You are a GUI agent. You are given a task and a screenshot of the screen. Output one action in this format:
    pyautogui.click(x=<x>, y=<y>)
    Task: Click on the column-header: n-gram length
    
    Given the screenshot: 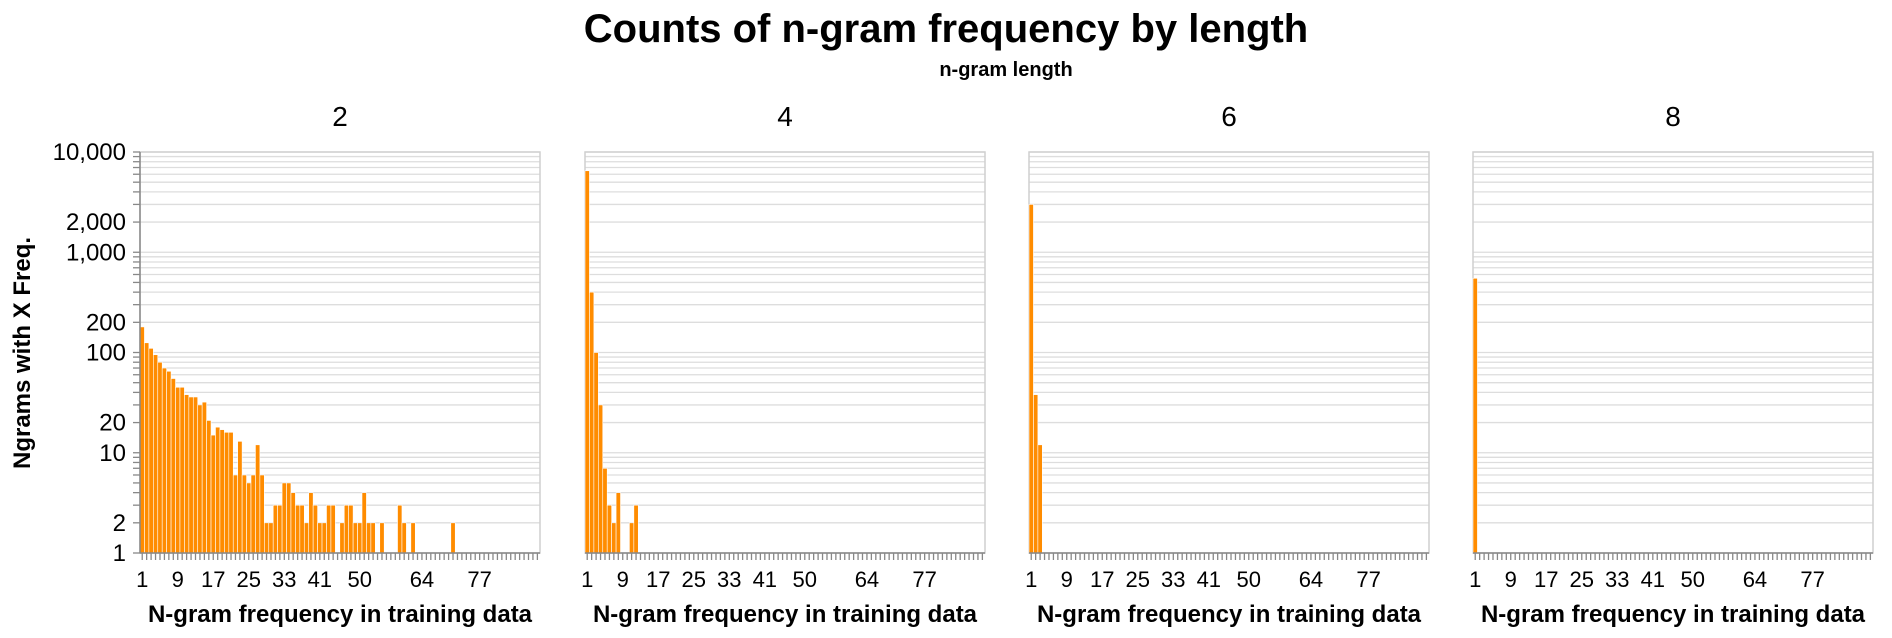 What is the action you would take?
    pyautogui.click(x=1005, y=70)
    